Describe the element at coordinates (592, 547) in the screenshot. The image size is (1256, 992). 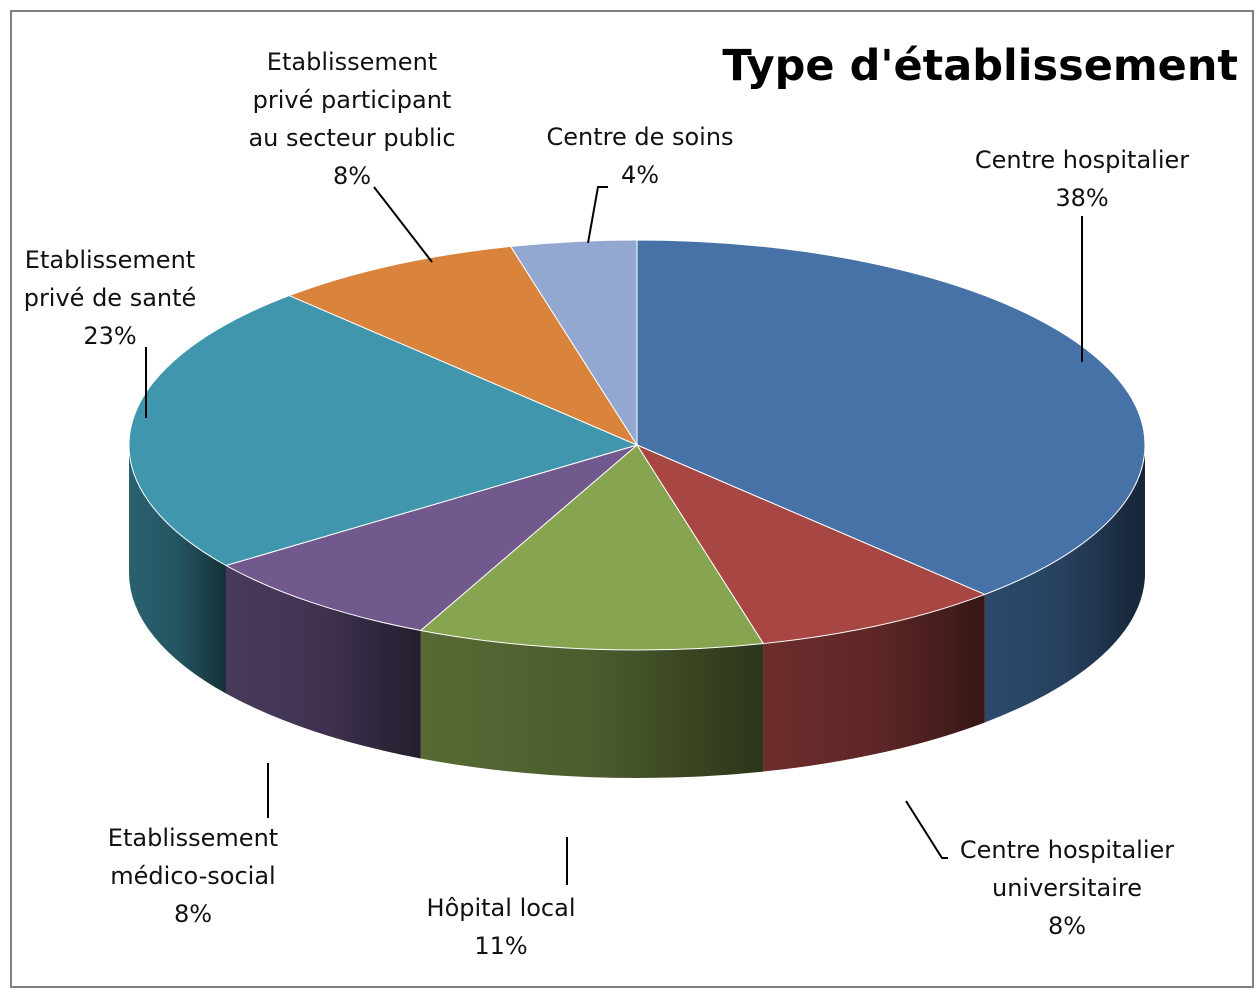
I see `slice-hopital-local` at that location.